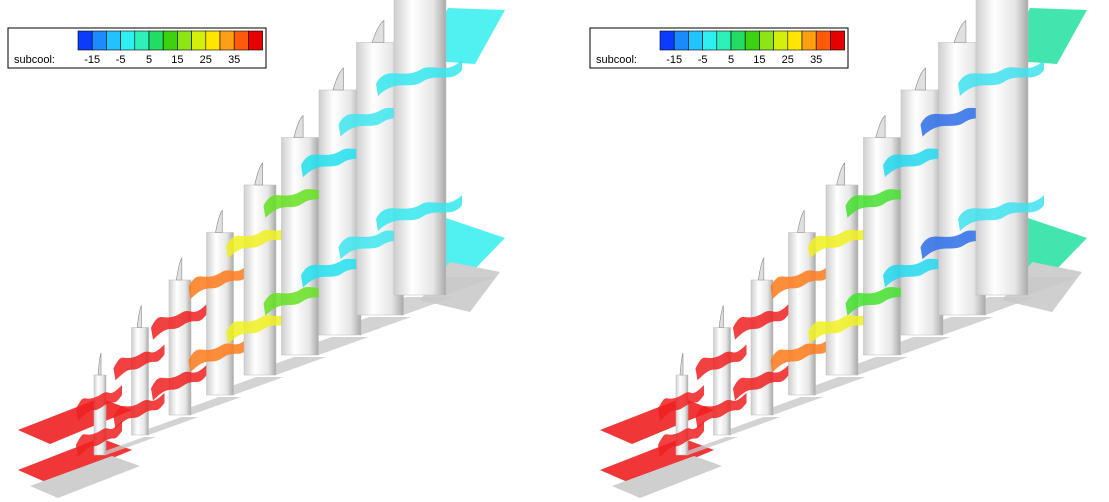  I want to click on plate-shadow, so click(667, 477).